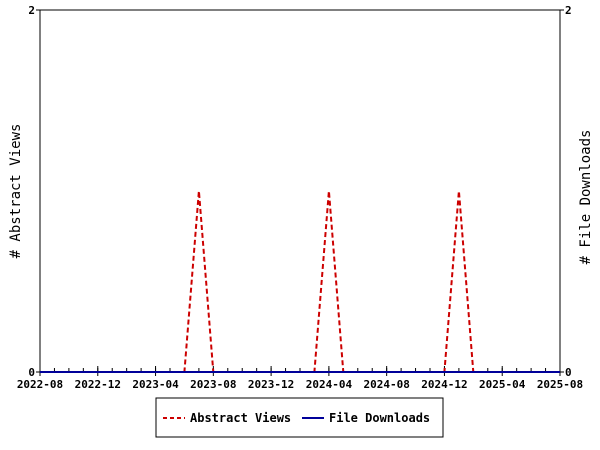  Describe the element at coordinates (240, 418) in the screenshot. I see `legend-label-abstract-views: Abstract Views` at that location.